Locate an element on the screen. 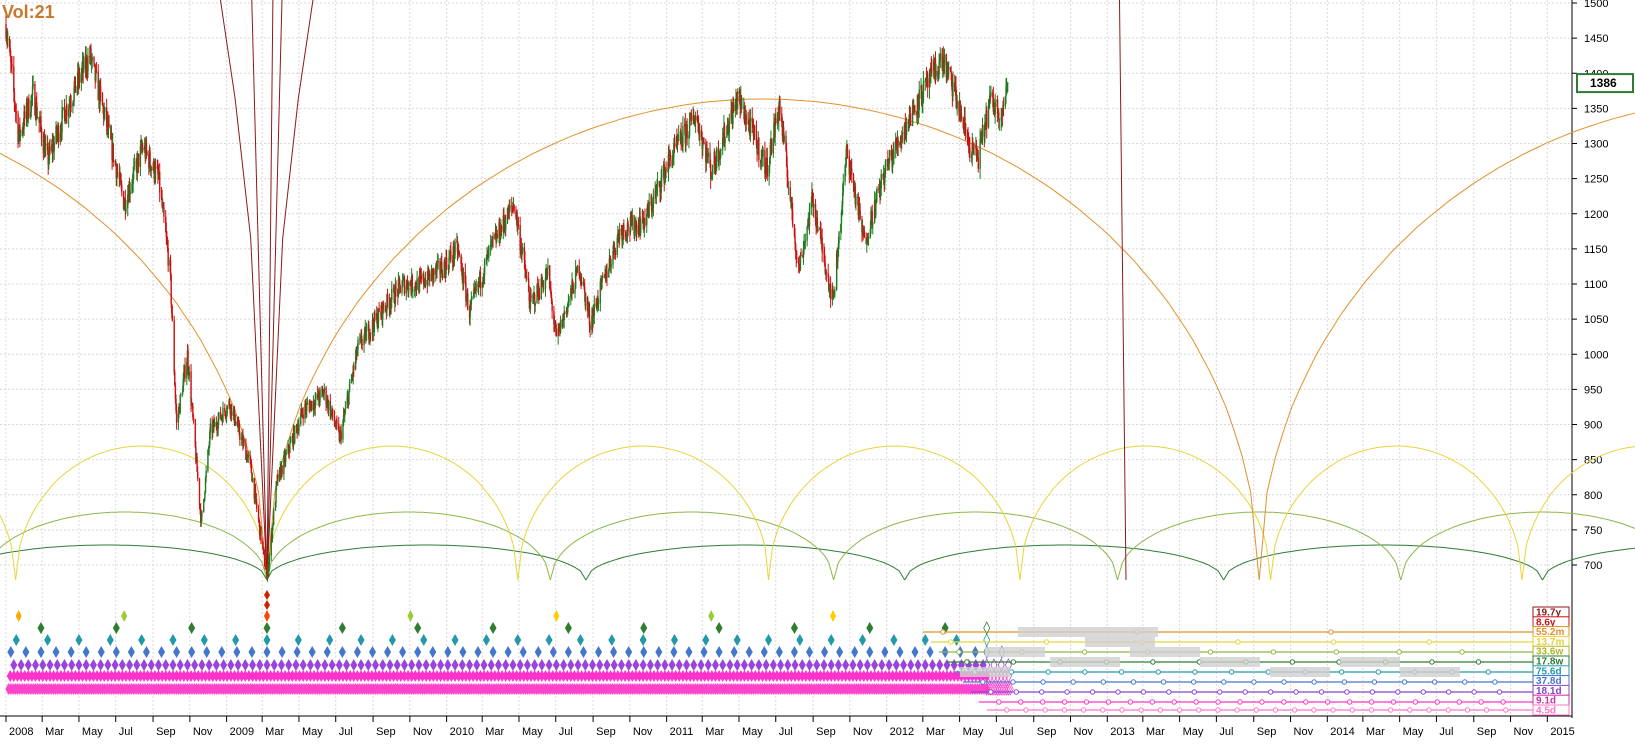 Image resolution: width=1635 pixels, height=744 pixels. x-tick-label: Sep is located at coordinates (606, 732).